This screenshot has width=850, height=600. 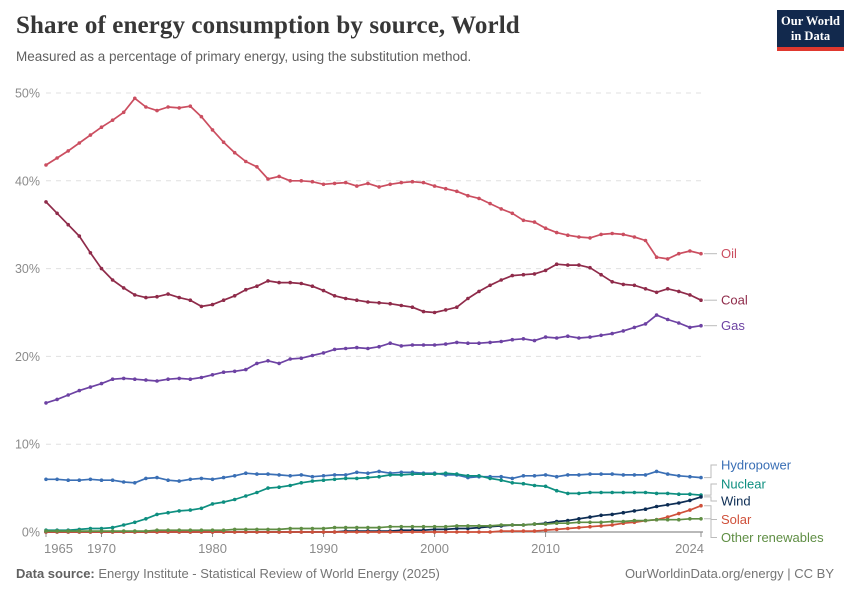 What do you see at coordinates (123, 378) in the screenshot?
I see `point-gas-1972` at bounding box center [123, 378].